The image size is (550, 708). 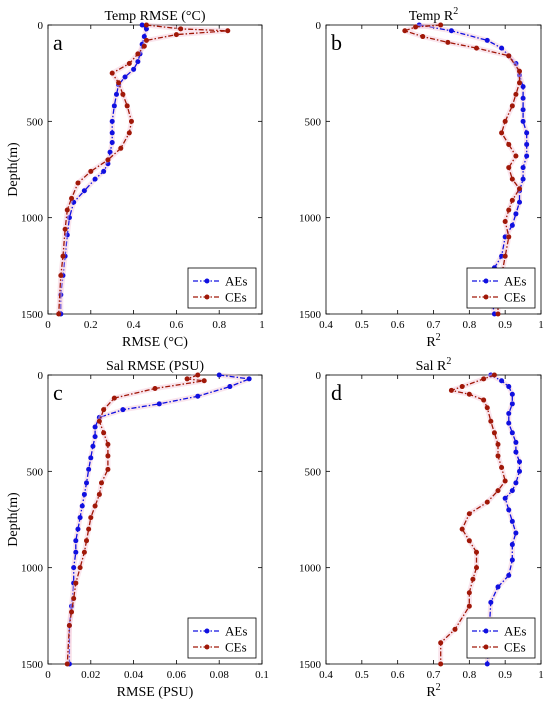 What do you see at coordinates (362, 675) in the screenshot?
I see `x-tick-label: 0.5` at bounding box center [362, 675].